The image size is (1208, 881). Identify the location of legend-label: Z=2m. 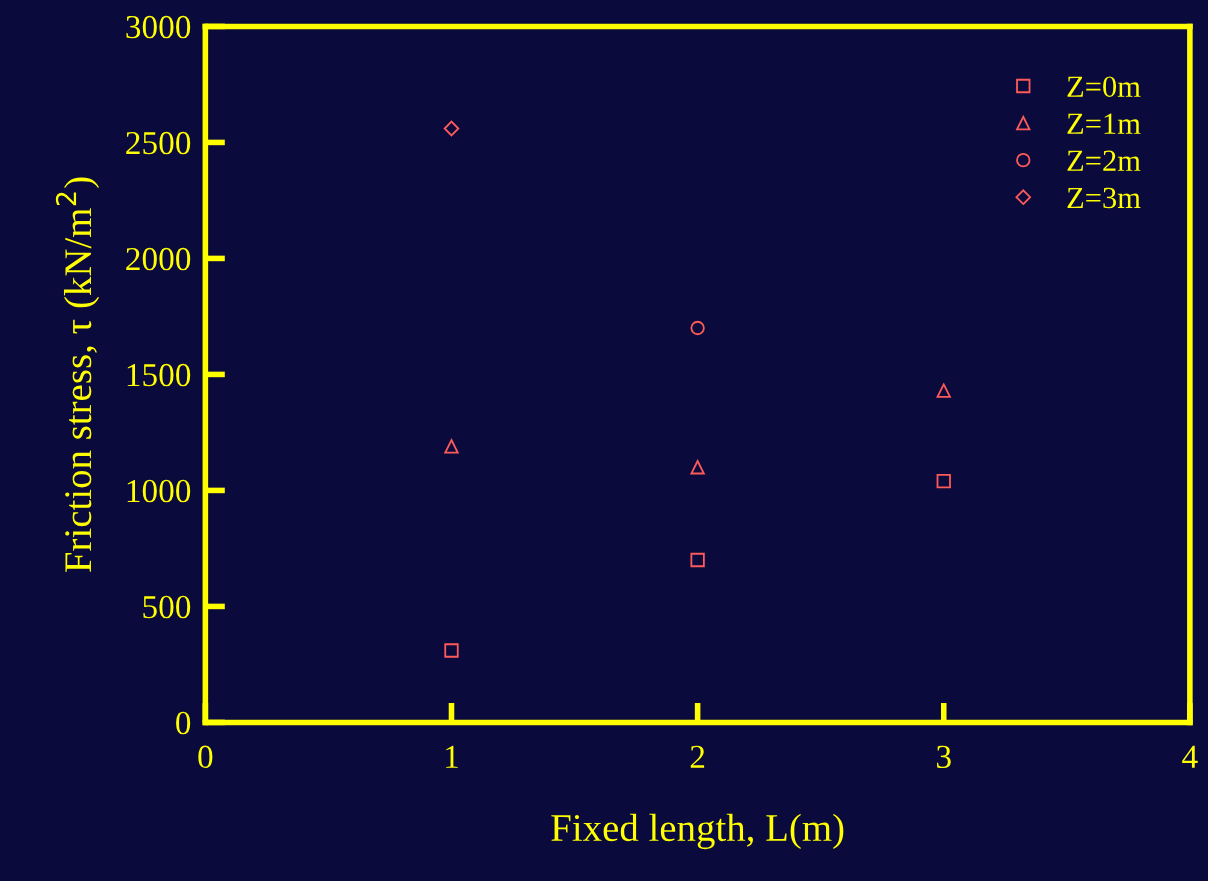
(1104, 160).